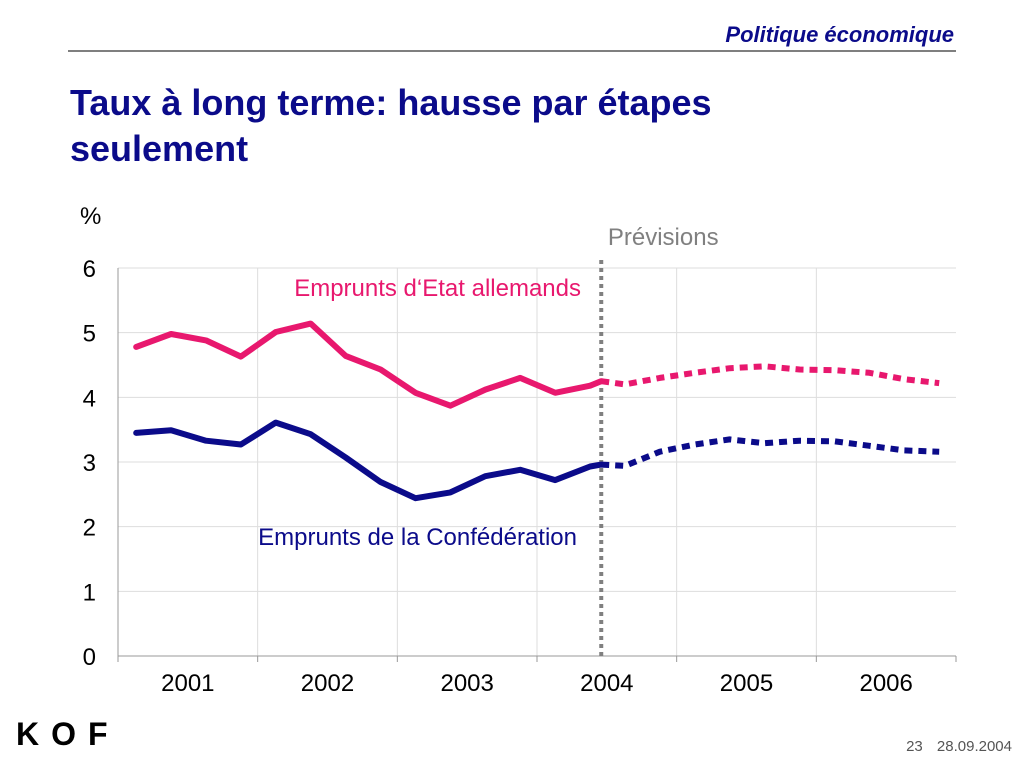  What do you see at coordinates (89, 334) in the screenshot?
I see `y-tick-label: 5` at bounding box center [89, 334].